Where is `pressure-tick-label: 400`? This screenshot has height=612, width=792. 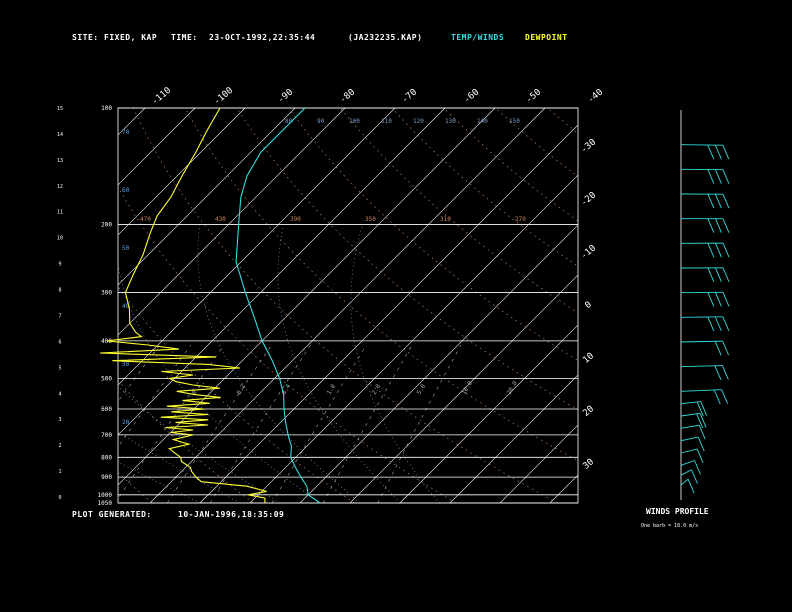 pressure-tick-label: 400 is located at coordinates (106, 341).